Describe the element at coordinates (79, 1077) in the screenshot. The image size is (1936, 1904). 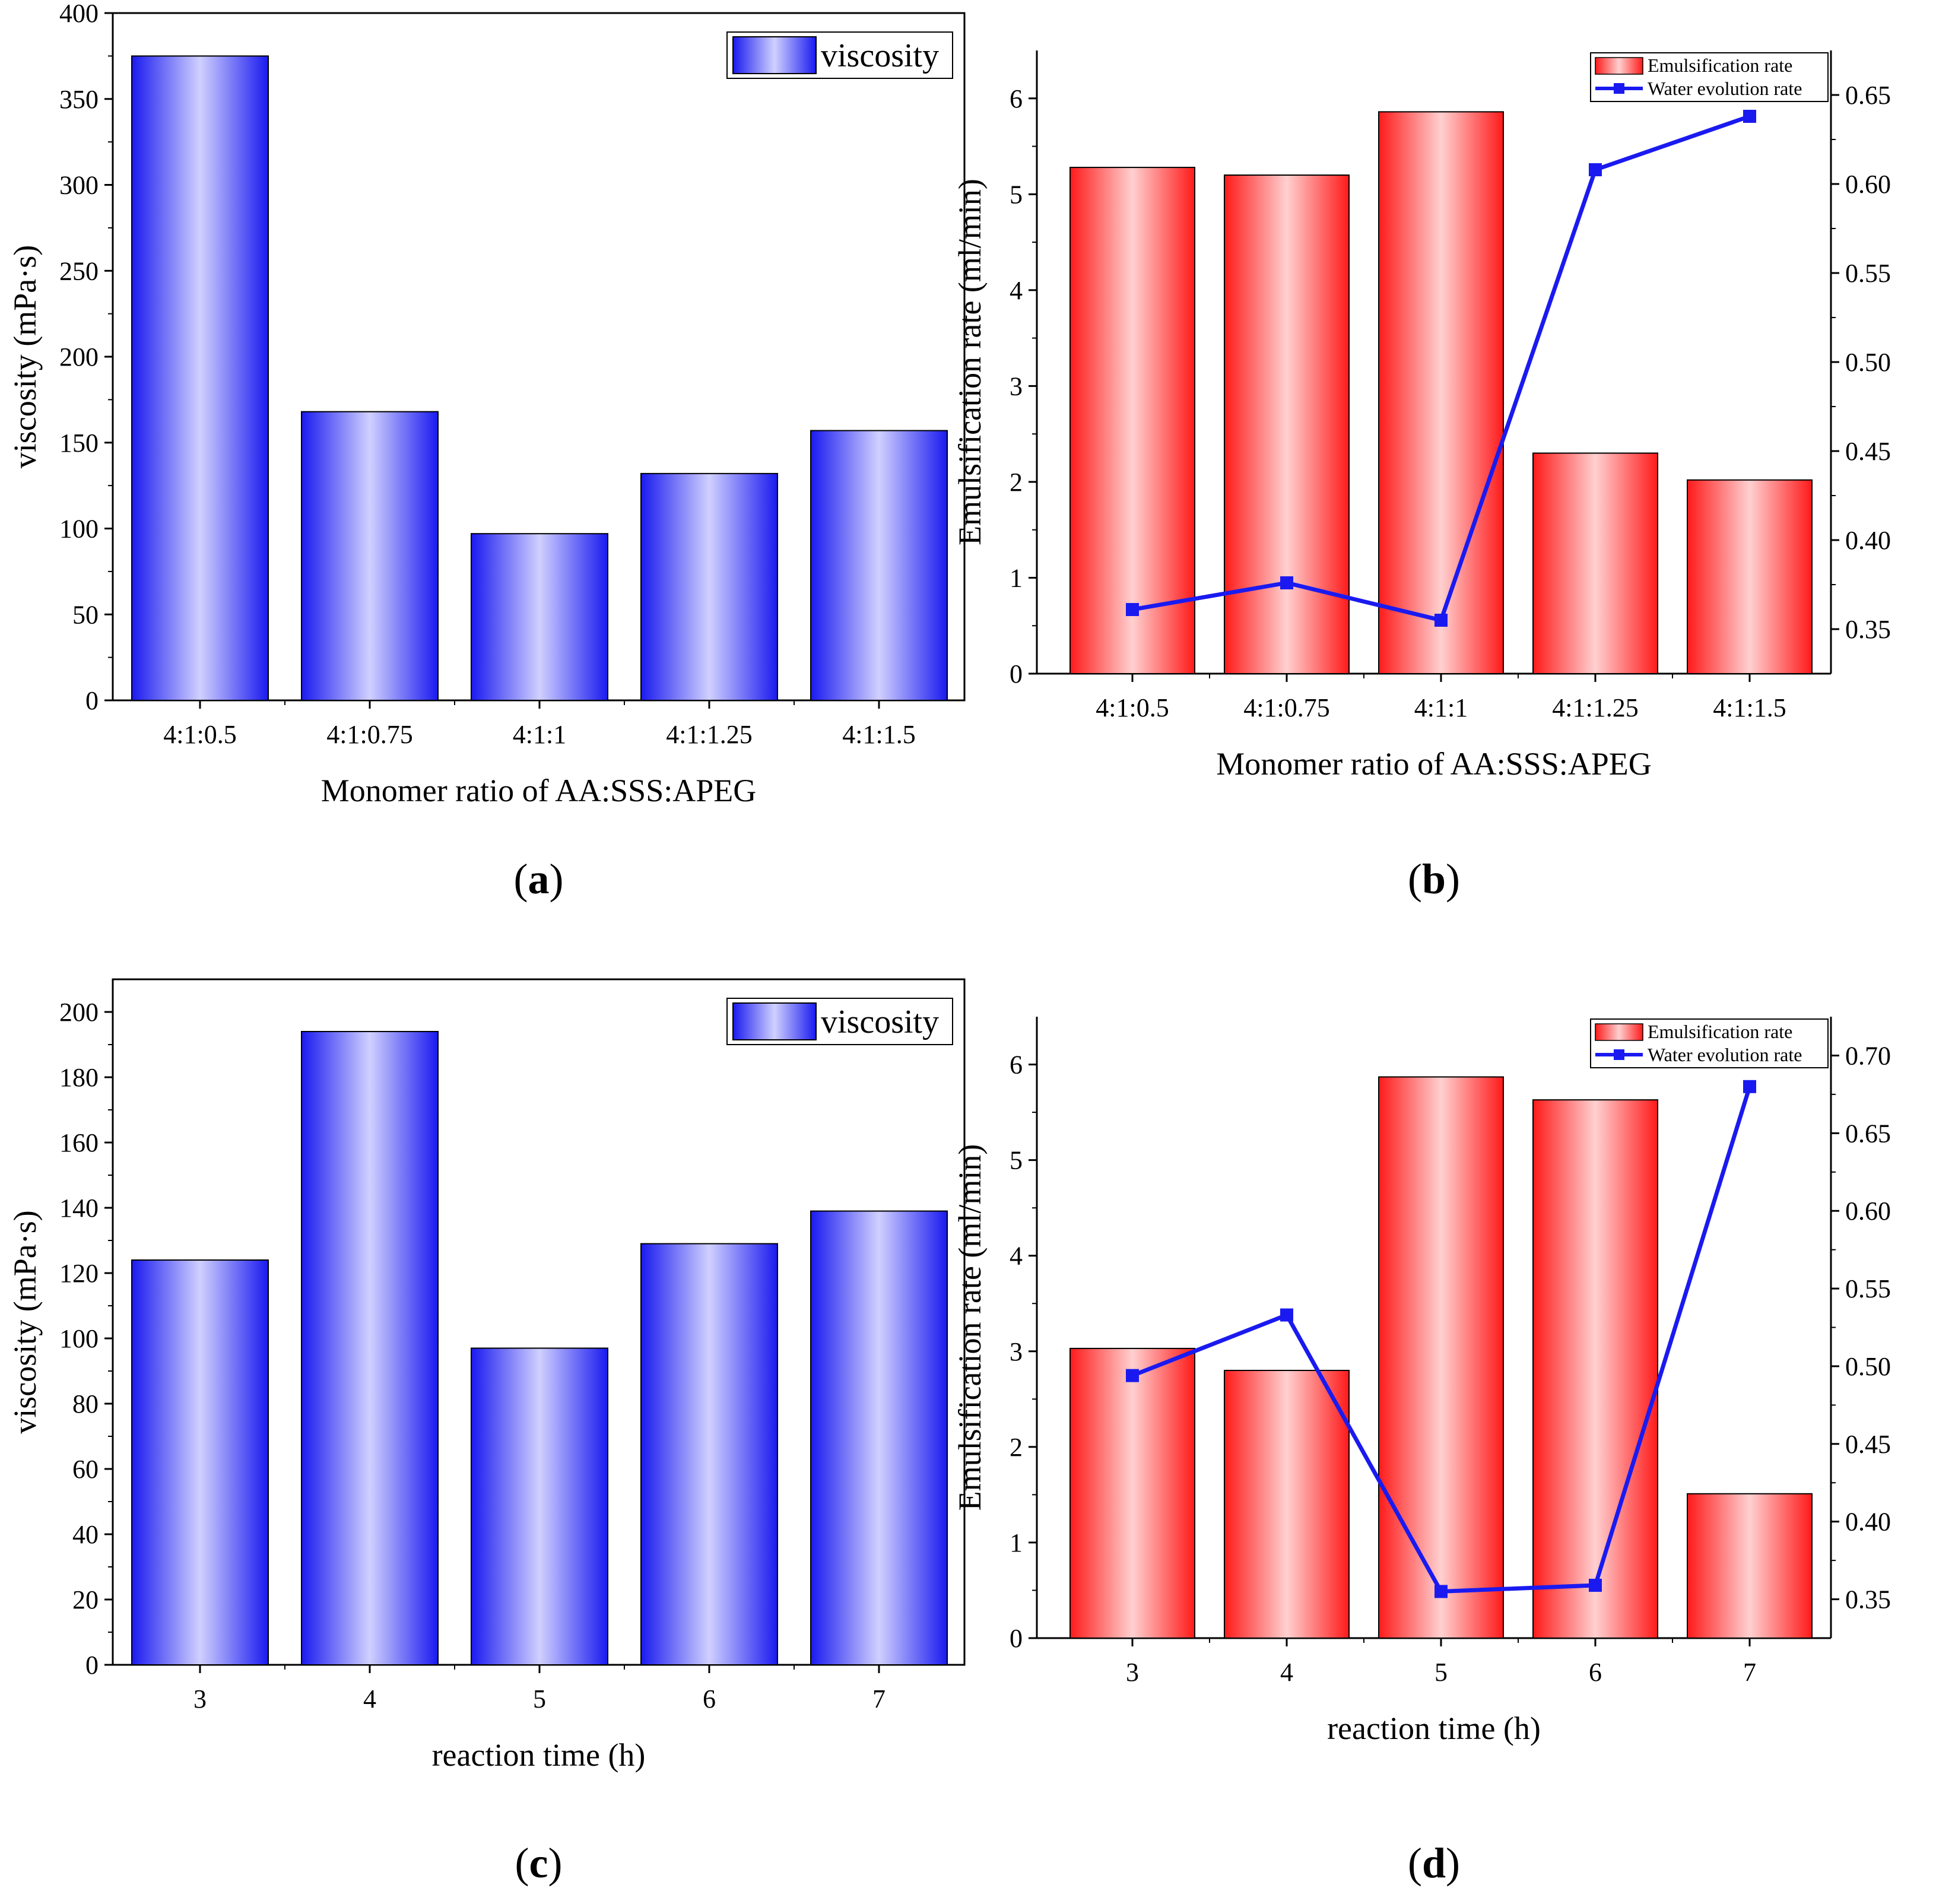
I see `y-tick-label: 180` at that location.